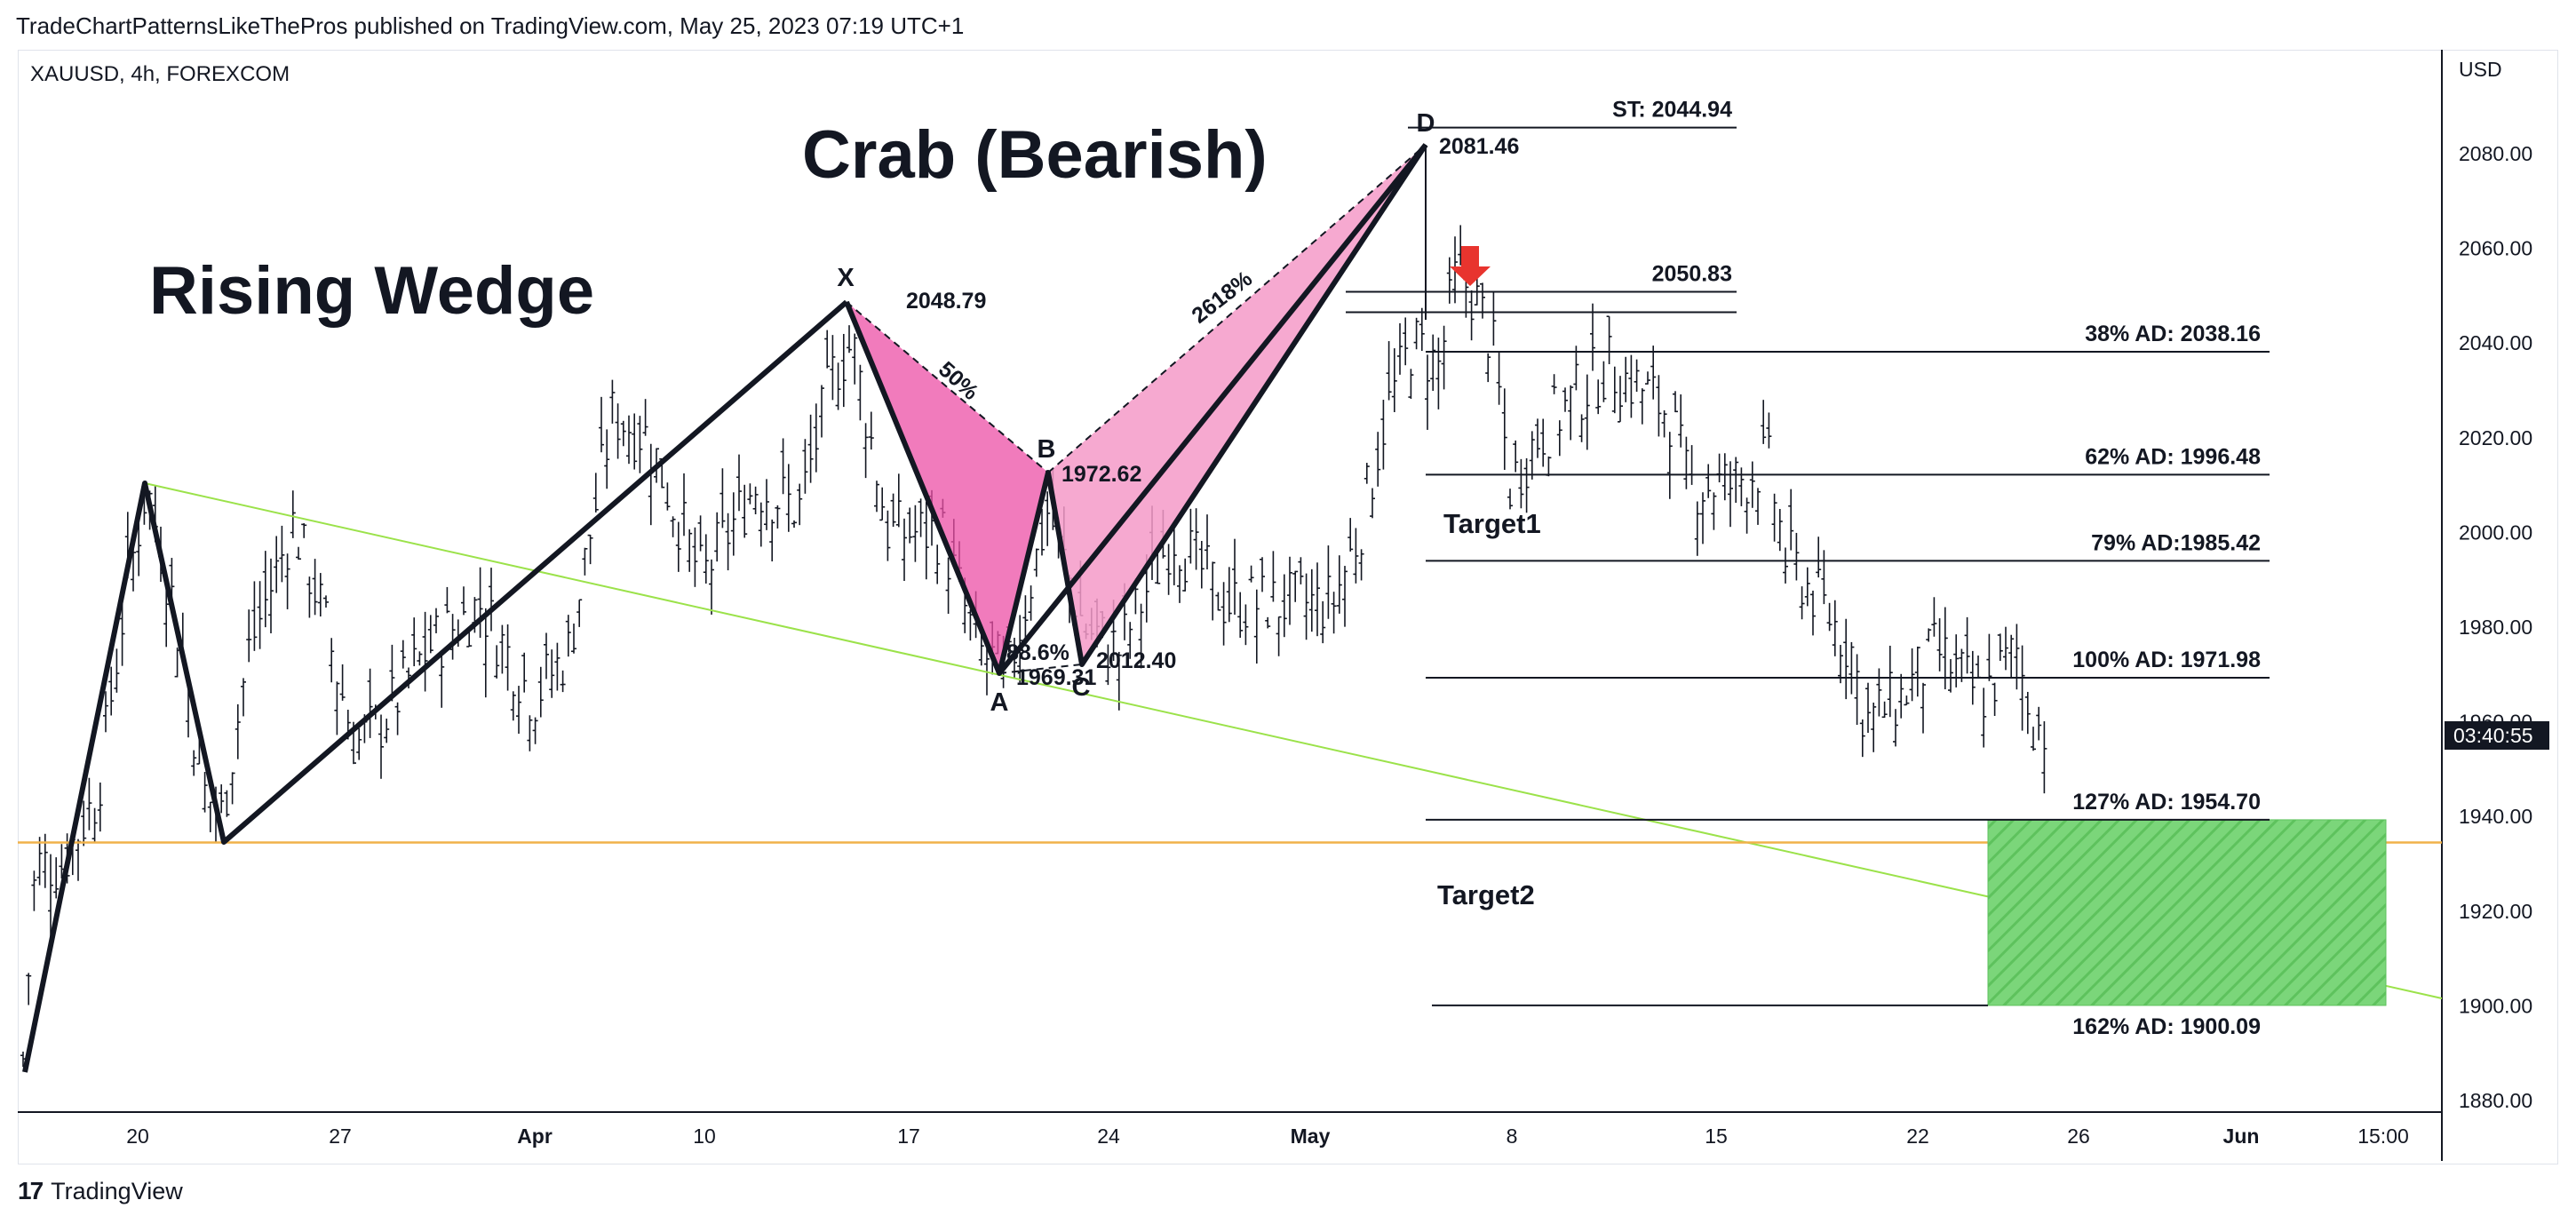  I want to click on price-tick-label: 1920.00, so click(2495, 911).